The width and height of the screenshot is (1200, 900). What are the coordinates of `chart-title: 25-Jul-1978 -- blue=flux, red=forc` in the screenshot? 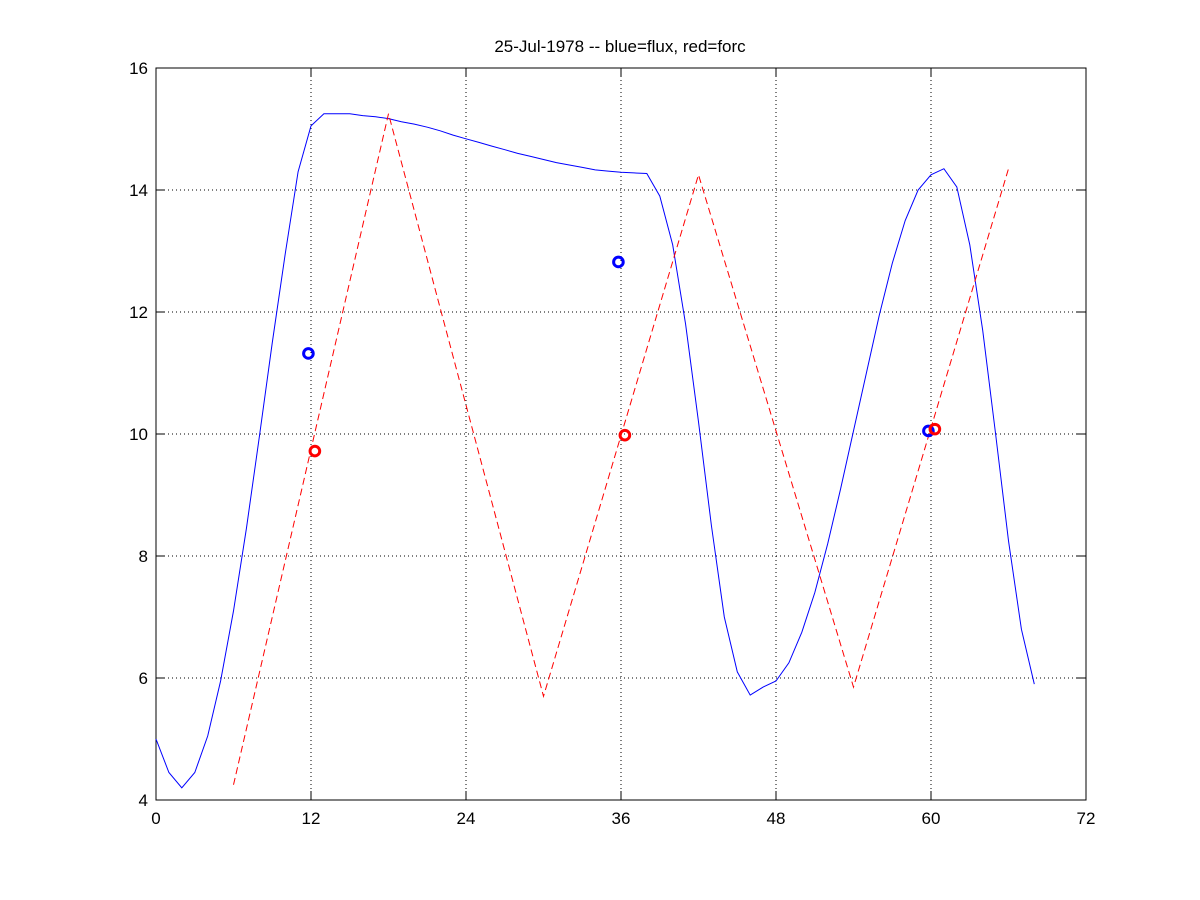 It's located at (620, 46).